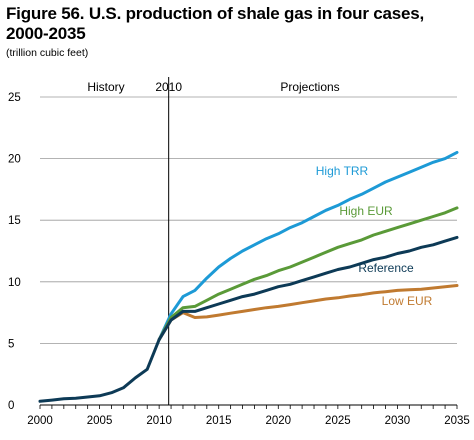 Image resolution: width=474 pixels, height=440 pixels. I want to click on chart-title-line-2: 2000-2035, so click(46, 33).